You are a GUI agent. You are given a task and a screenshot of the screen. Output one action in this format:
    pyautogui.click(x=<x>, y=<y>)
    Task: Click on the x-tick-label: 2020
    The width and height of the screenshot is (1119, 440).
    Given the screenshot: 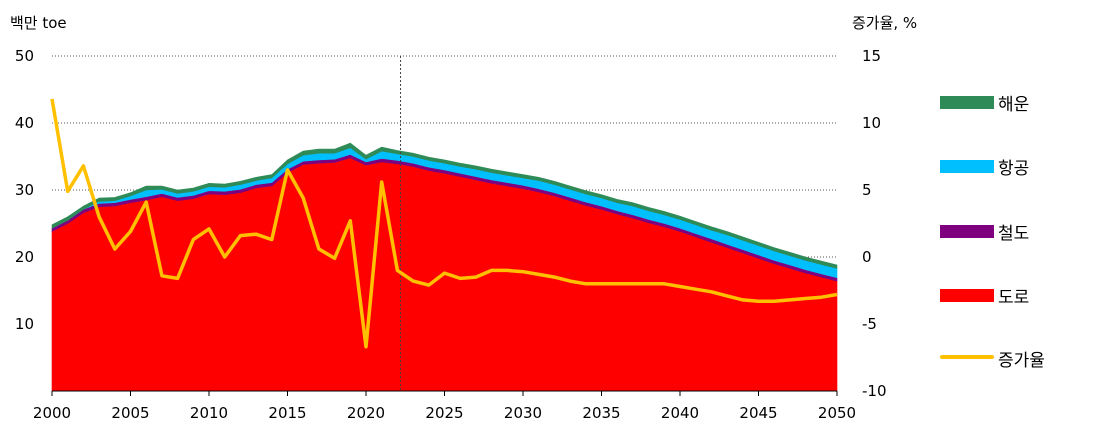 What is the action you would take?
    pyautogui.click(x=366, y=413)
    